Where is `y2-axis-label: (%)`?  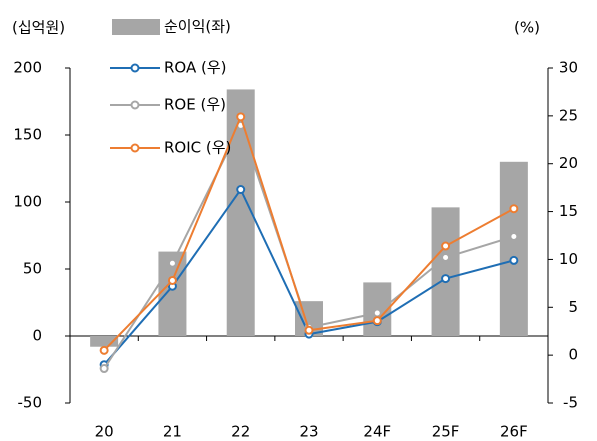
y2-axis-label: (%) is located at coordinates (527, 28).